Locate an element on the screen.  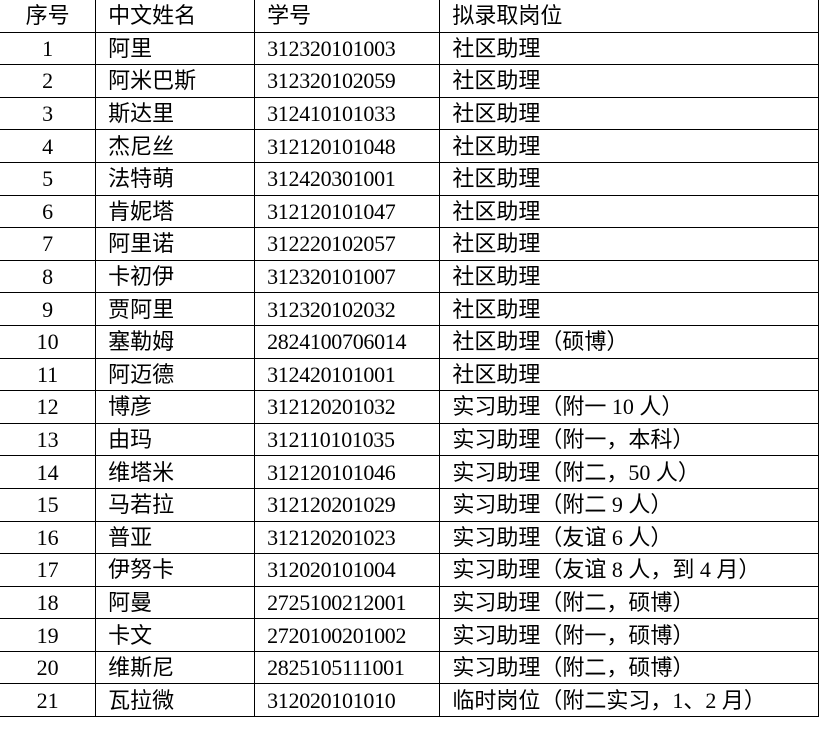
cell-position: 实习助理（附一，本科） is located at coordinates (629, 439).